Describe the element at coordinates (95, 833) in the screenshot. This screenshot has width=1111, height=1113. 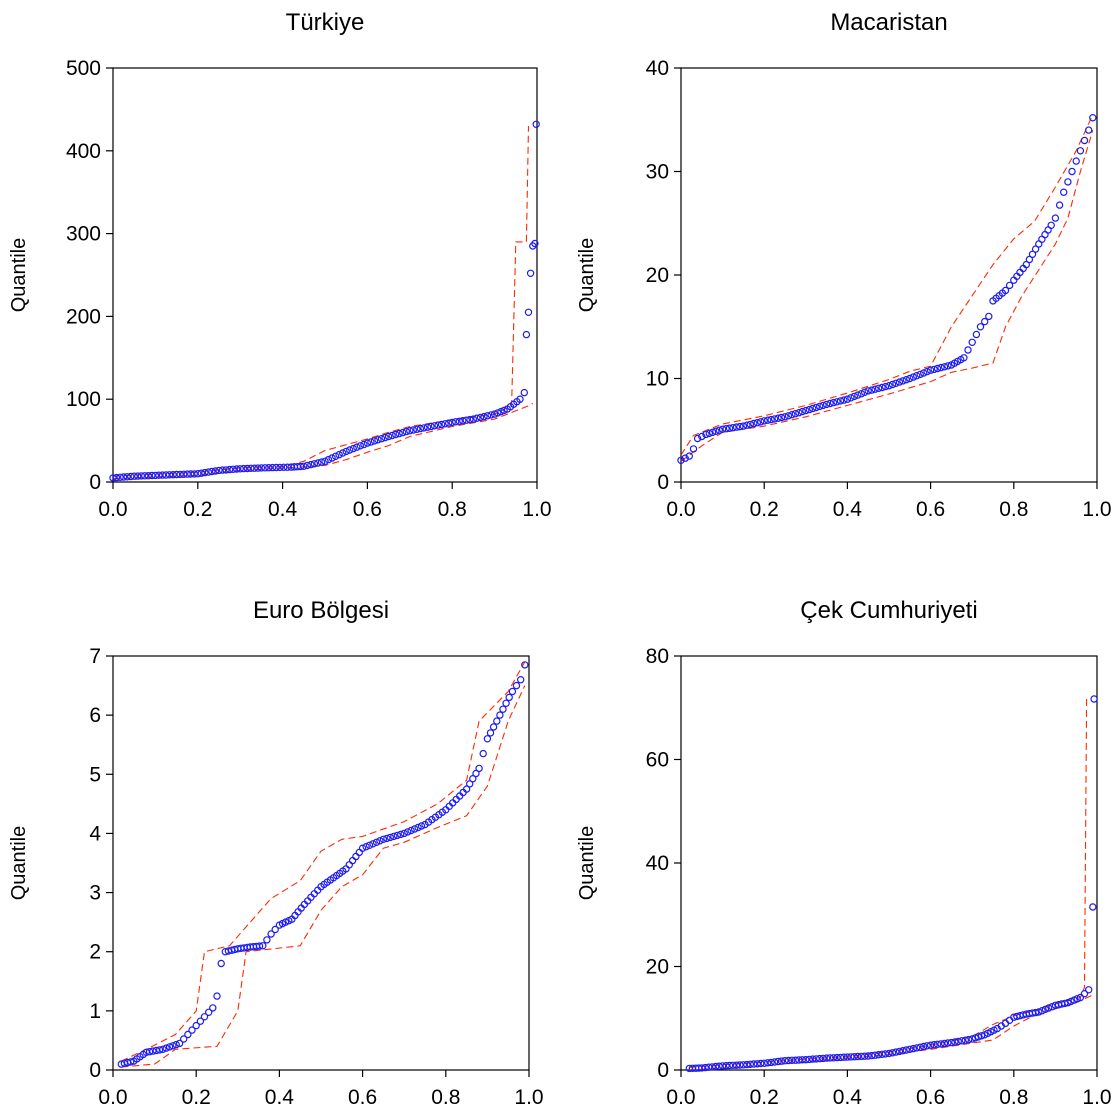
I see `y-tick-label: 4` at that location.